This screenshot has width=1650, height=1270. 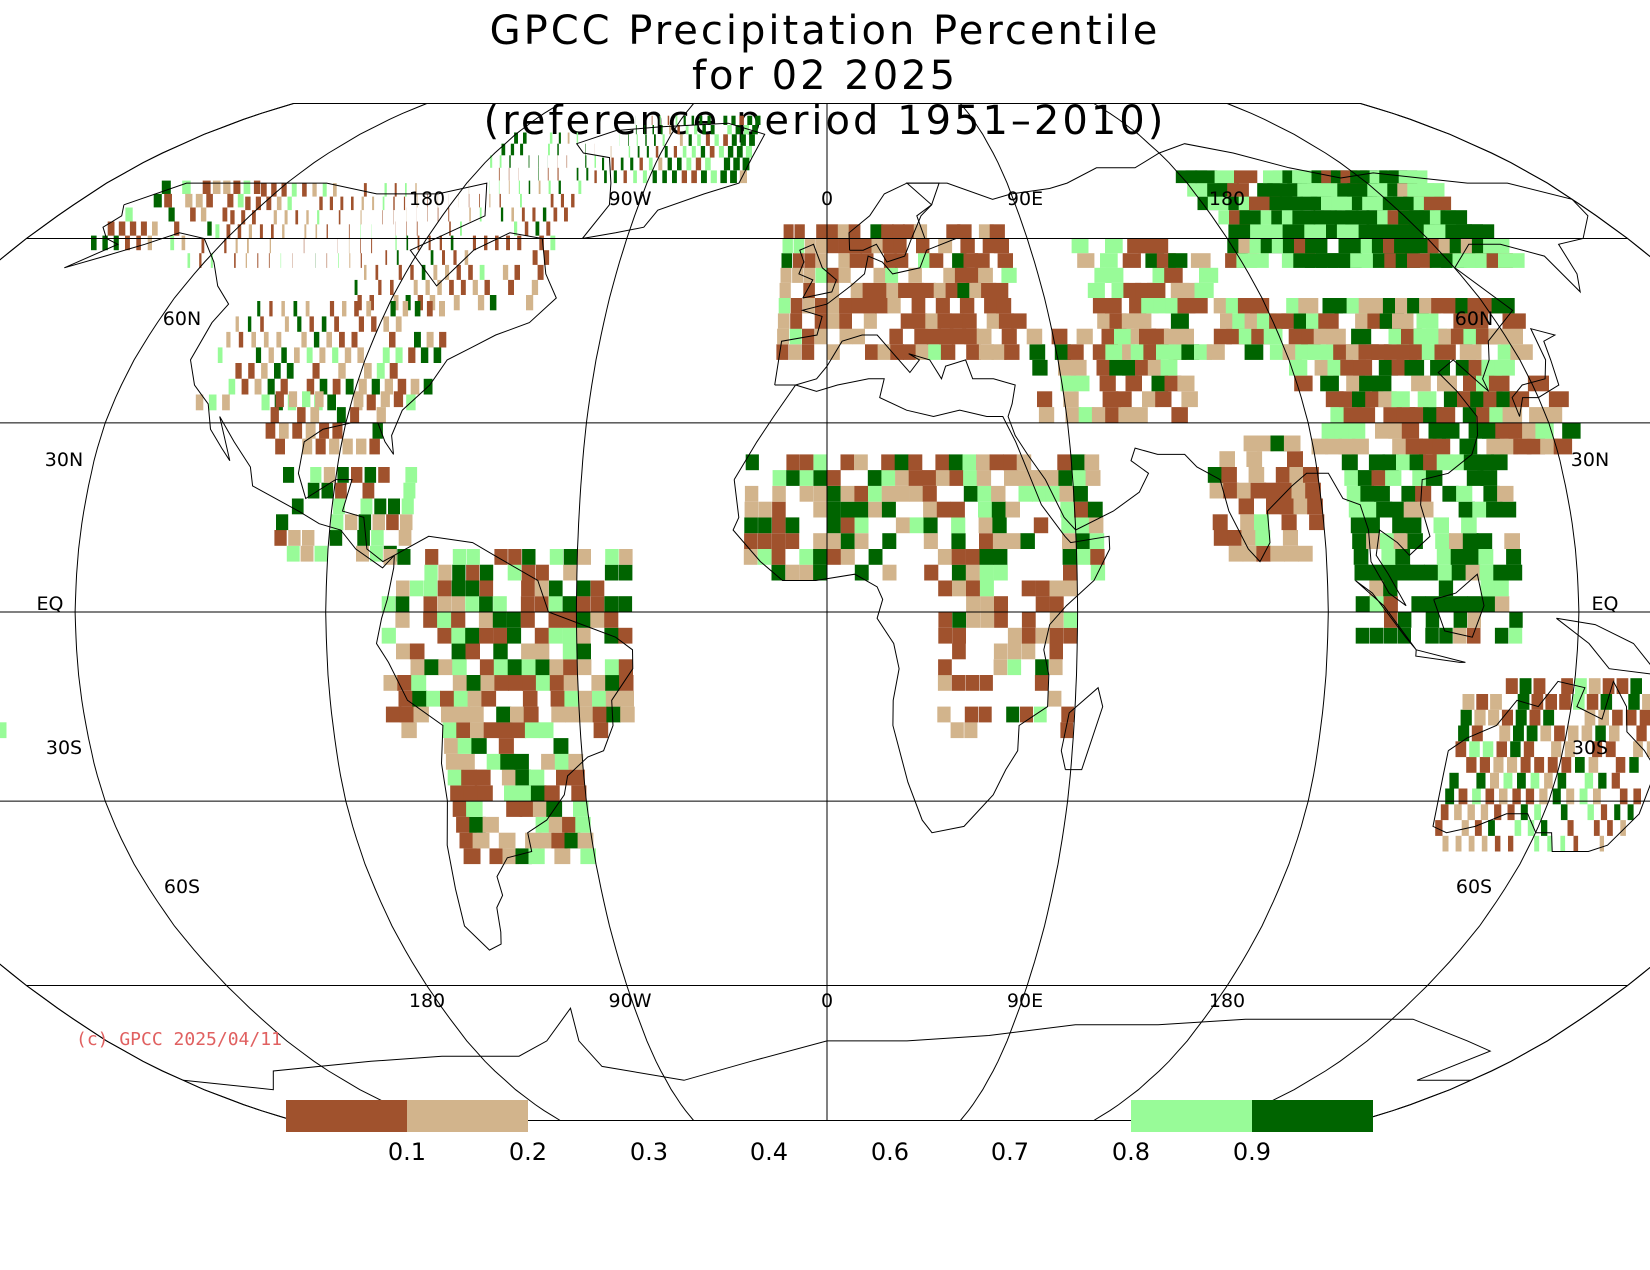 What do you see at coordinates (1025, 199) in the screenshot?
I see `lon-label-top-90e: 90E` at bounding box center [1025, 199].